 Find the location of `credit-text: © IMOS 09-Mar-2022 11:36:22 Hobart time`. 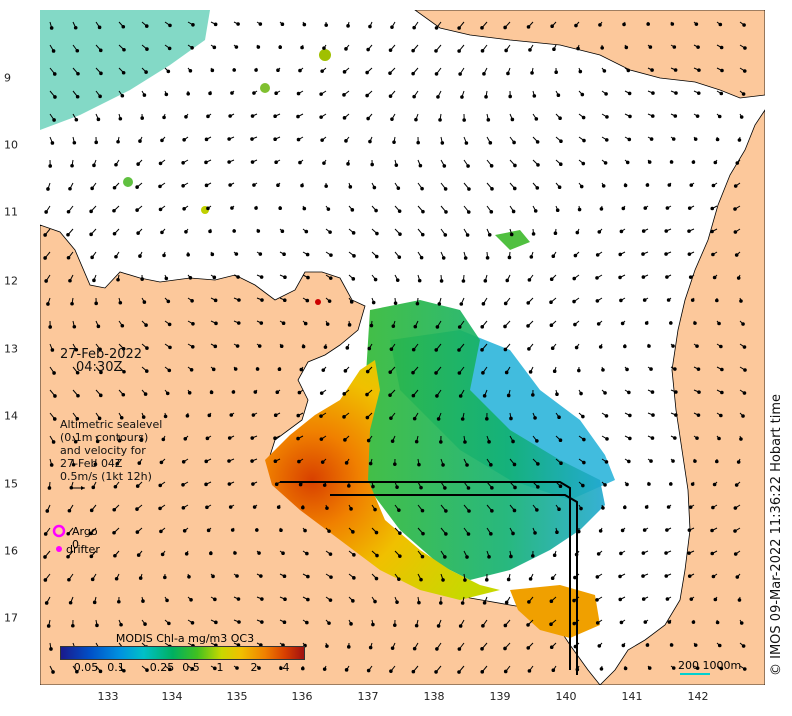

credit-text: © IMOS 09-Mar-2022 11:36:22 Hobart time is located at coordinates (776, 534).